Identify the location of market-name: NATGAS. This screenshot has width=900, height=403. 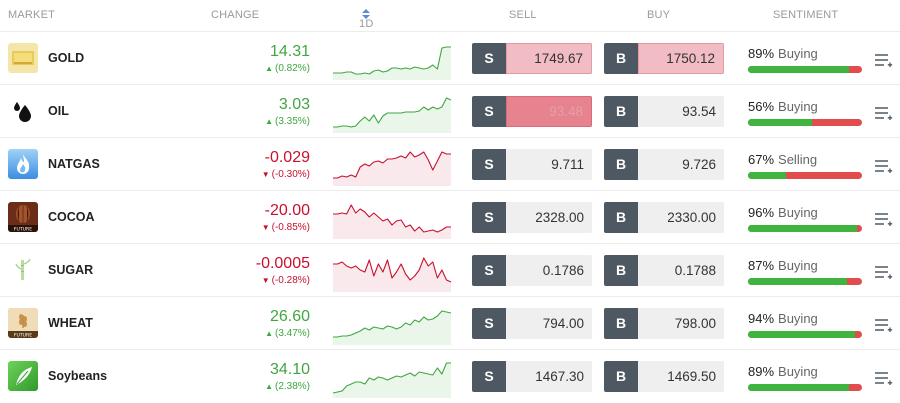
(74, 164).